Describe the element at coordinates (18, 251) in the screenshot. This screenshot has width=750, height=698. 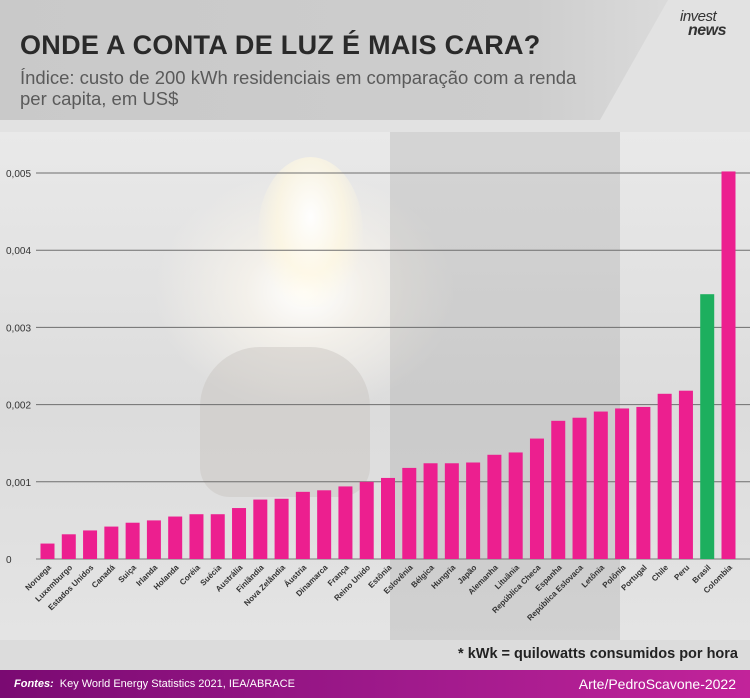
I see `y-tick-label: 0,004` at that location.